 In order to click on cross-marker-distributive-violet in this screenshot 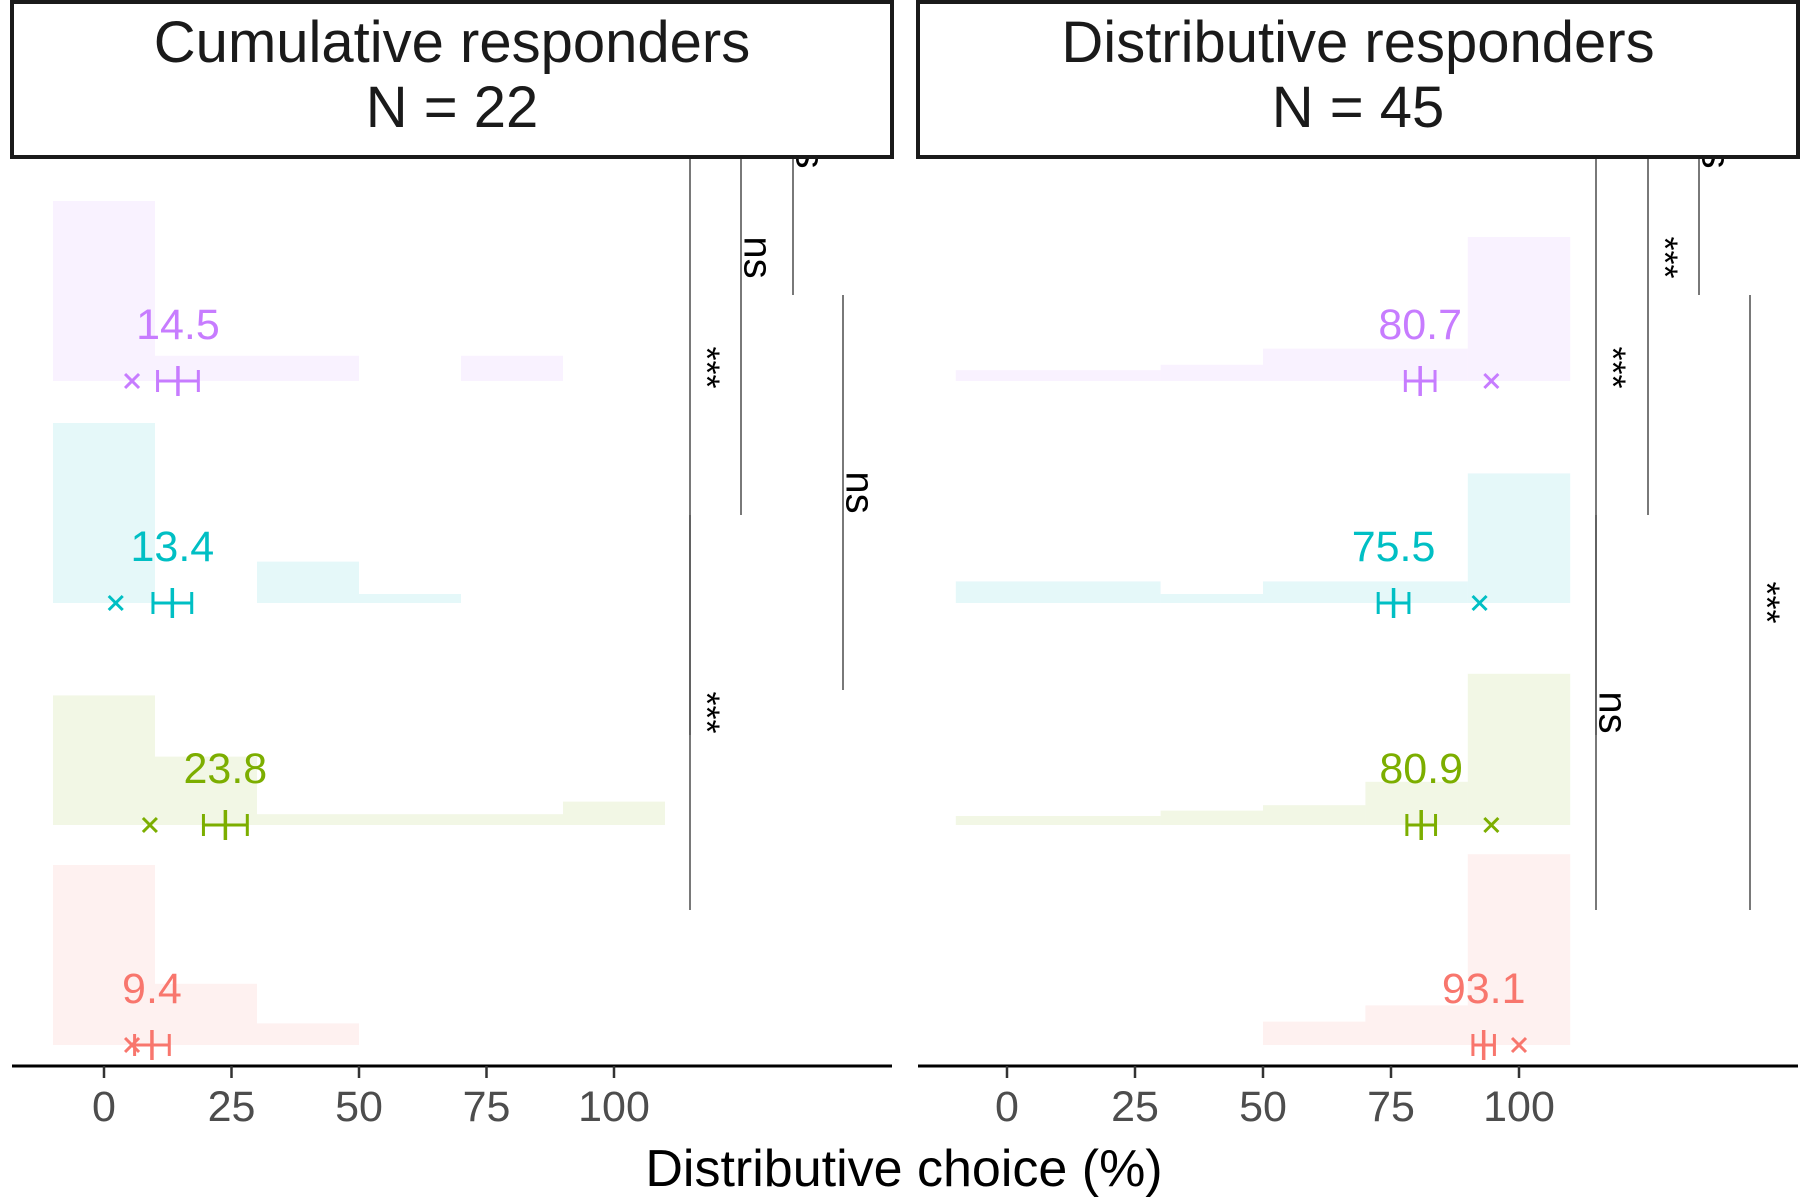, I will do `click(1491, 381)`.